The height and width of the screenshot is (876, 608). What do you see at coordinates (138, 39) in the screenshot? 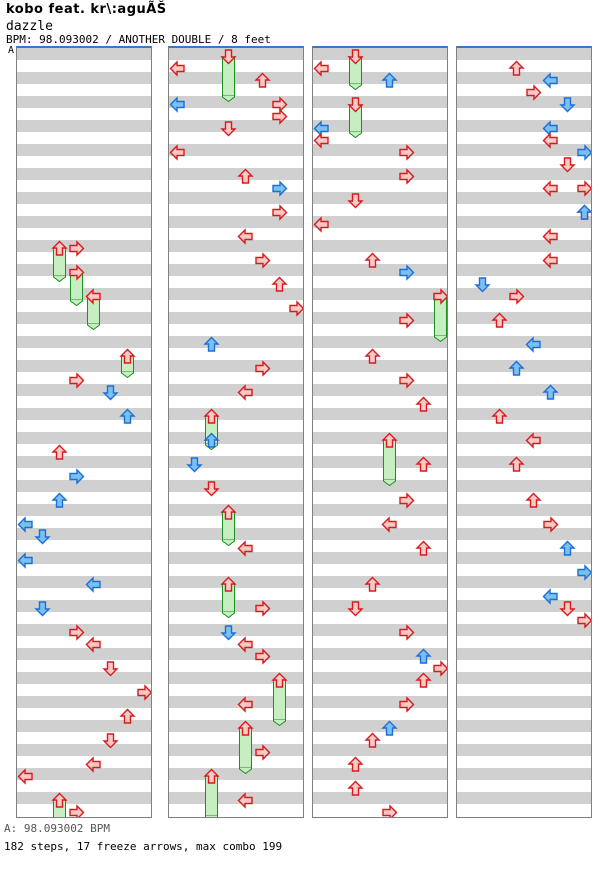
I see `chart-meta-line: BPM: 98.093002 / ANOTHER DOUBLE / 8 feet` at bounding box center [138, 39].